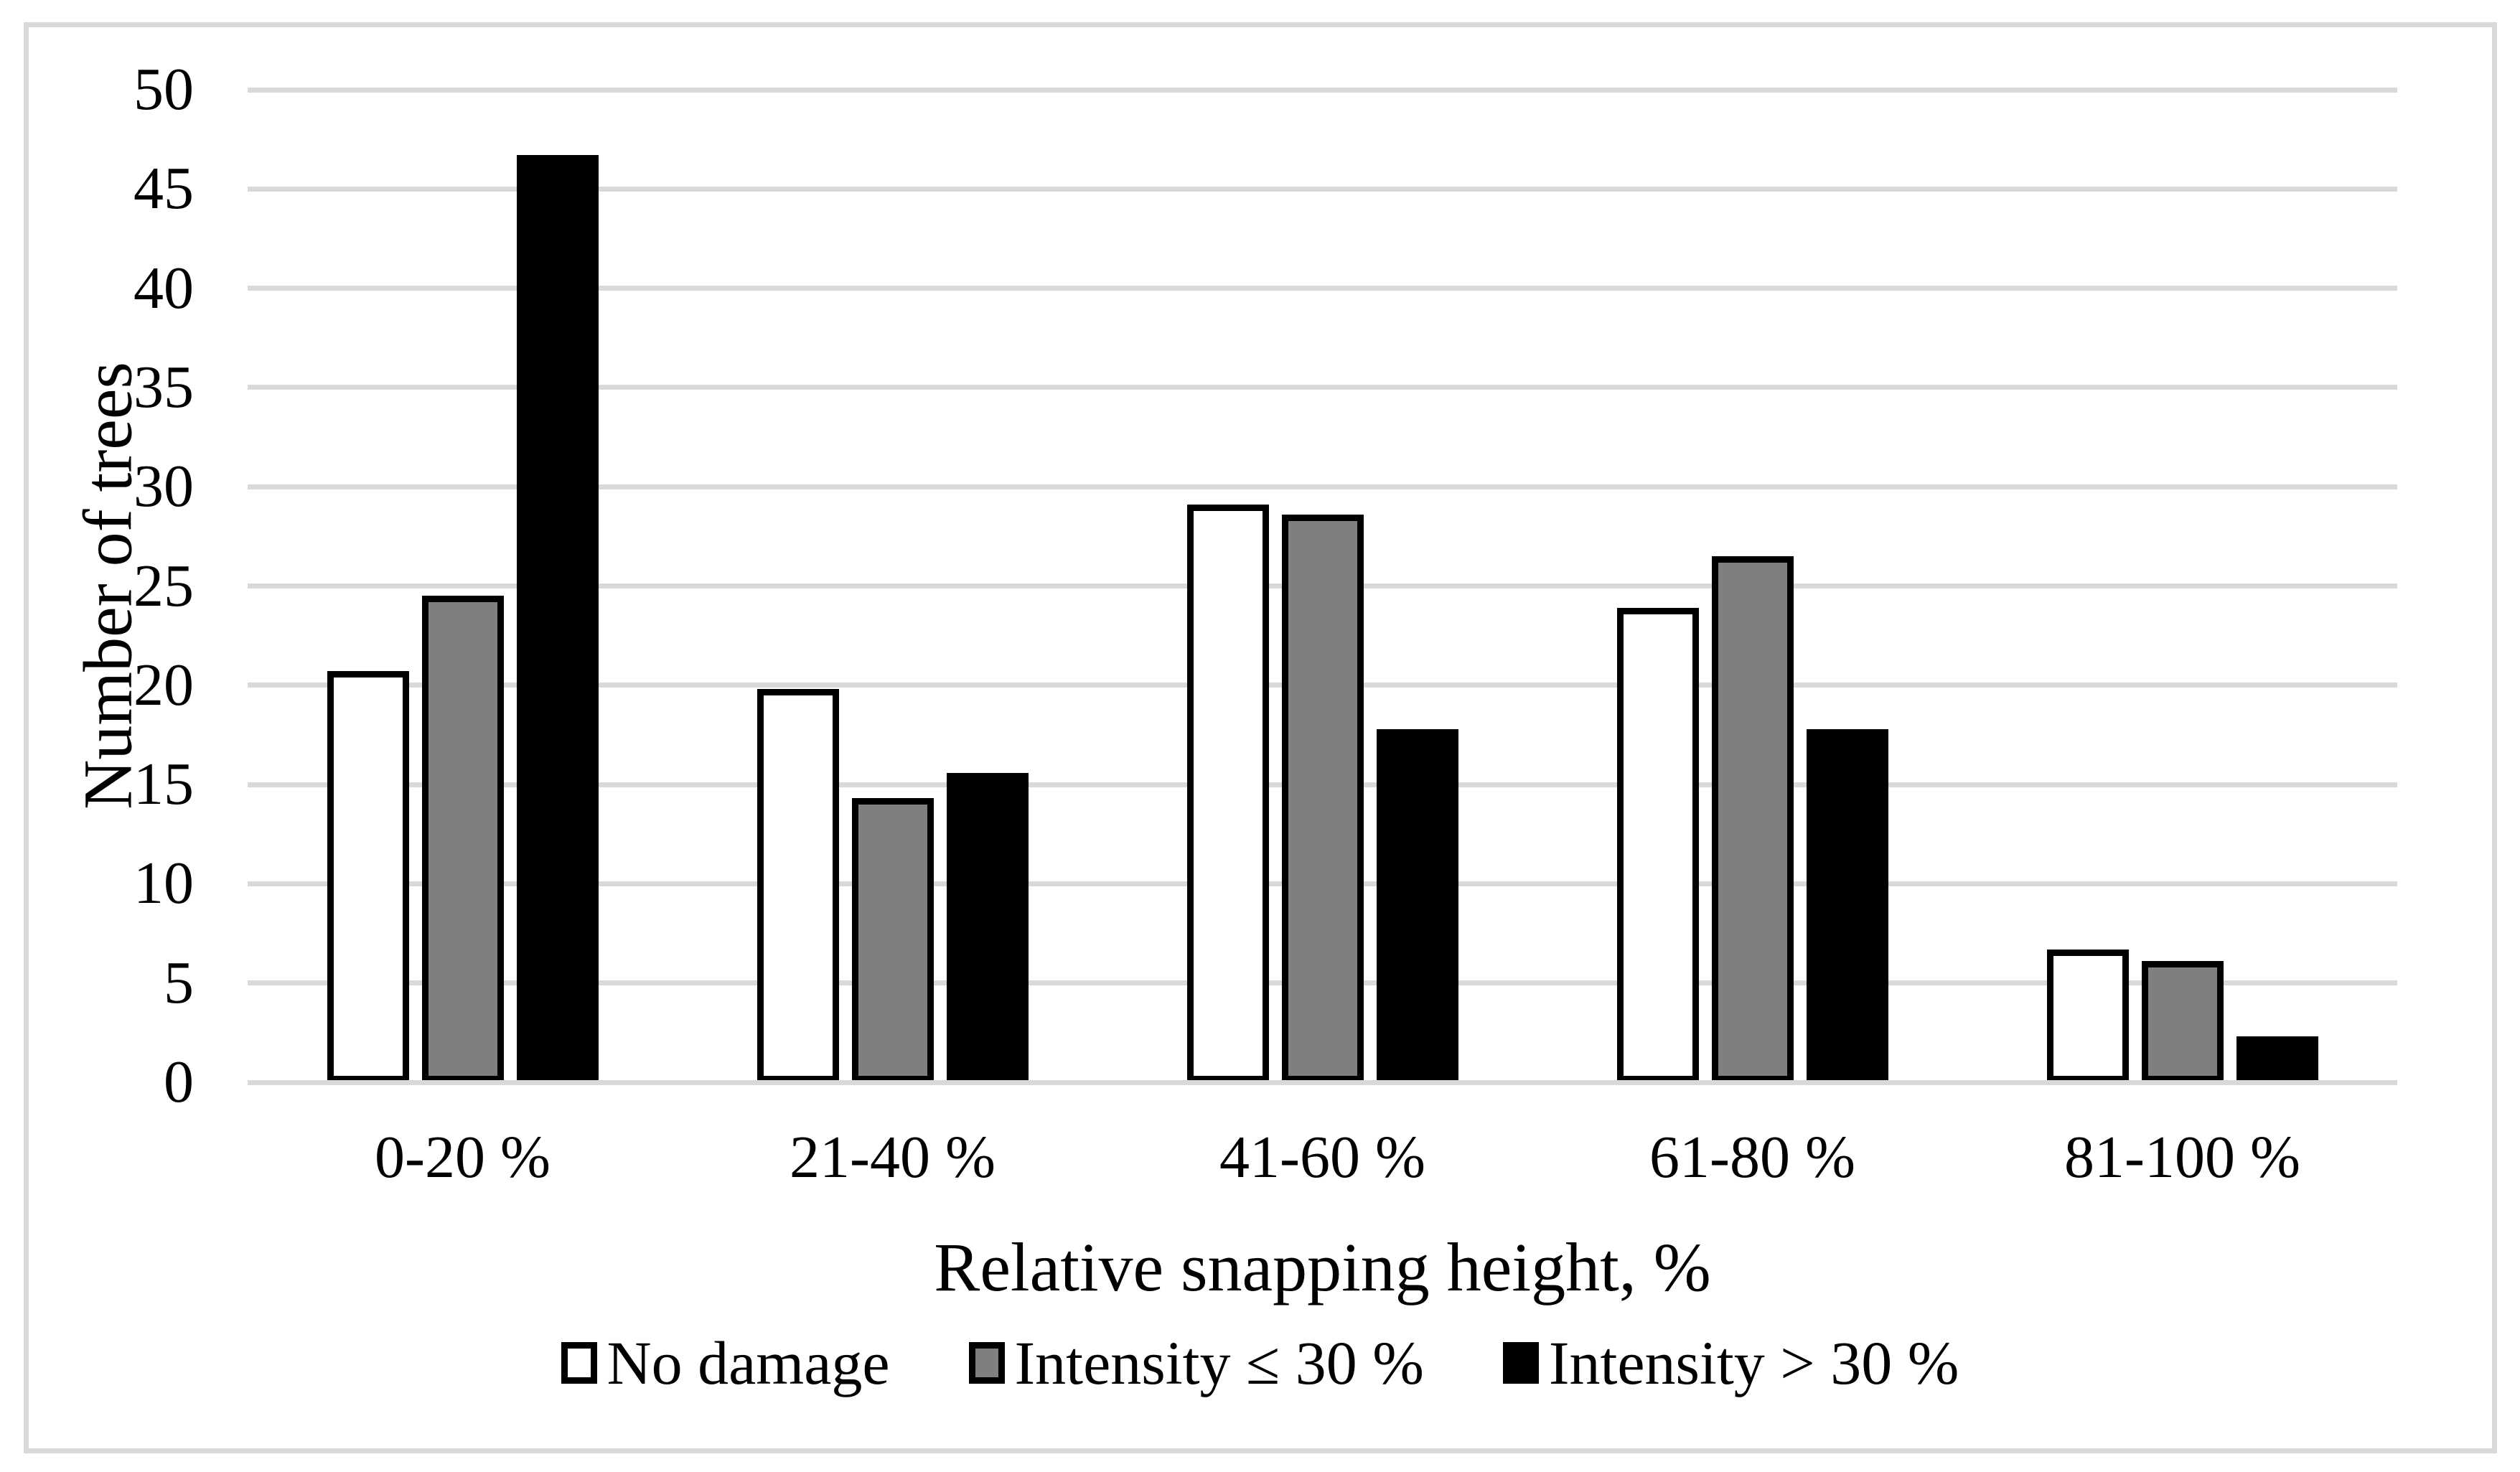 The height and width of the screenshot is (1472, 2520). I want to click on legend-label: Intensity ≤ 30 %, so click(1219, 1362).